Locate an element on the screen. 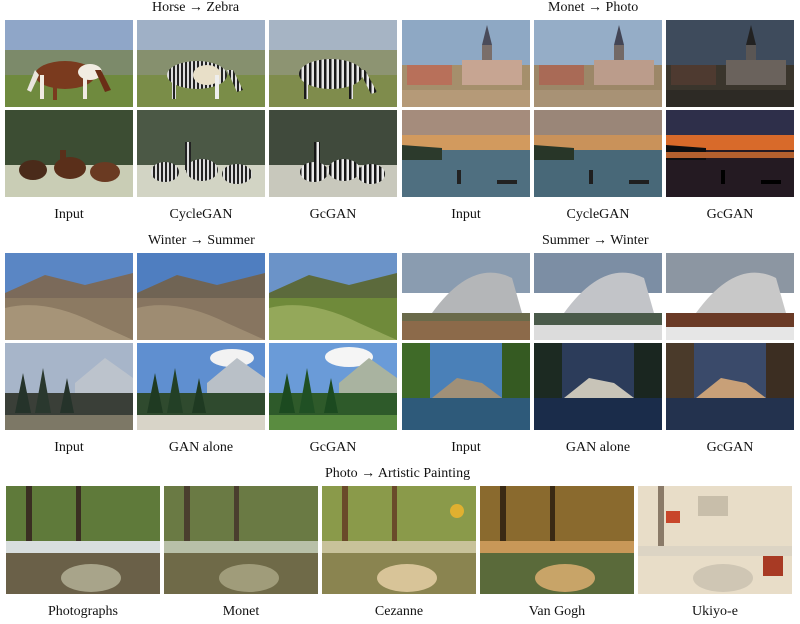  caption-monet: Monet is located at coordinates (241, 611).